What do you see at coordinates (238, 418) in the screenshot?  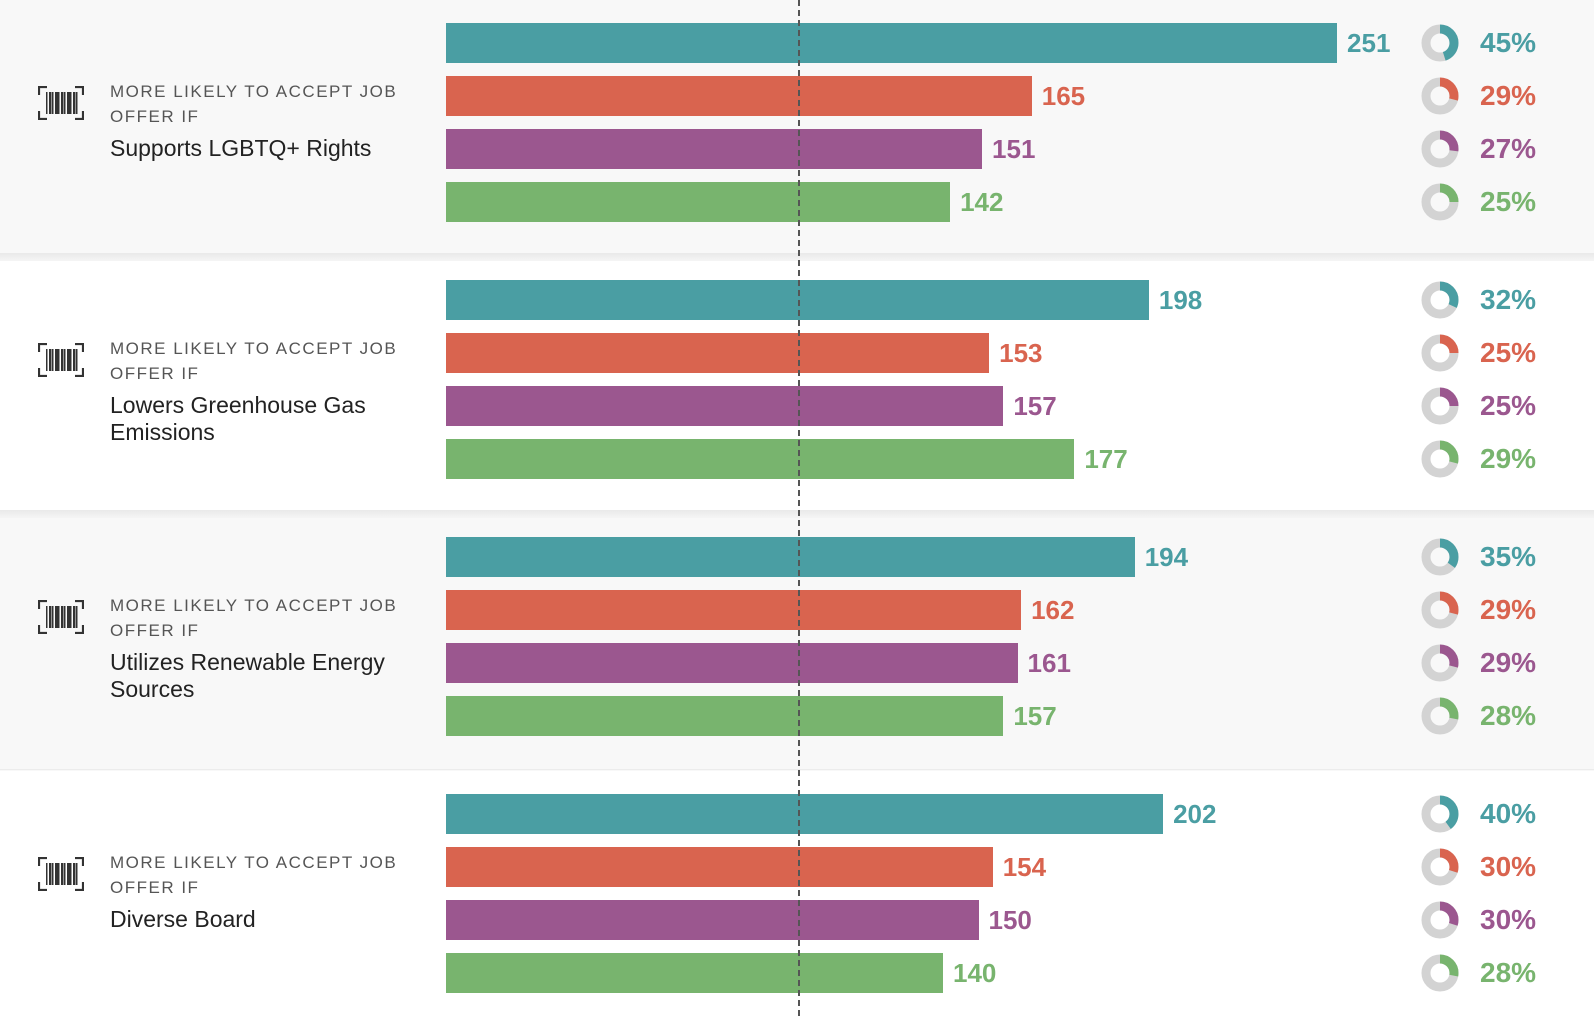 I see `group-title: Lowers Greenhouse Gas Emissions` at bounding box center [238, 418].